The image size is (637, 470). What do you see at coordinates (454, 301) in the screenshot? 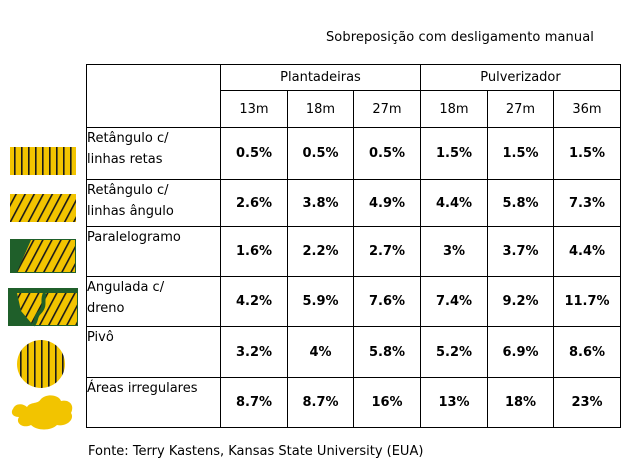
I see `table-cell: 7.4%` at bounding box center [454, 301].